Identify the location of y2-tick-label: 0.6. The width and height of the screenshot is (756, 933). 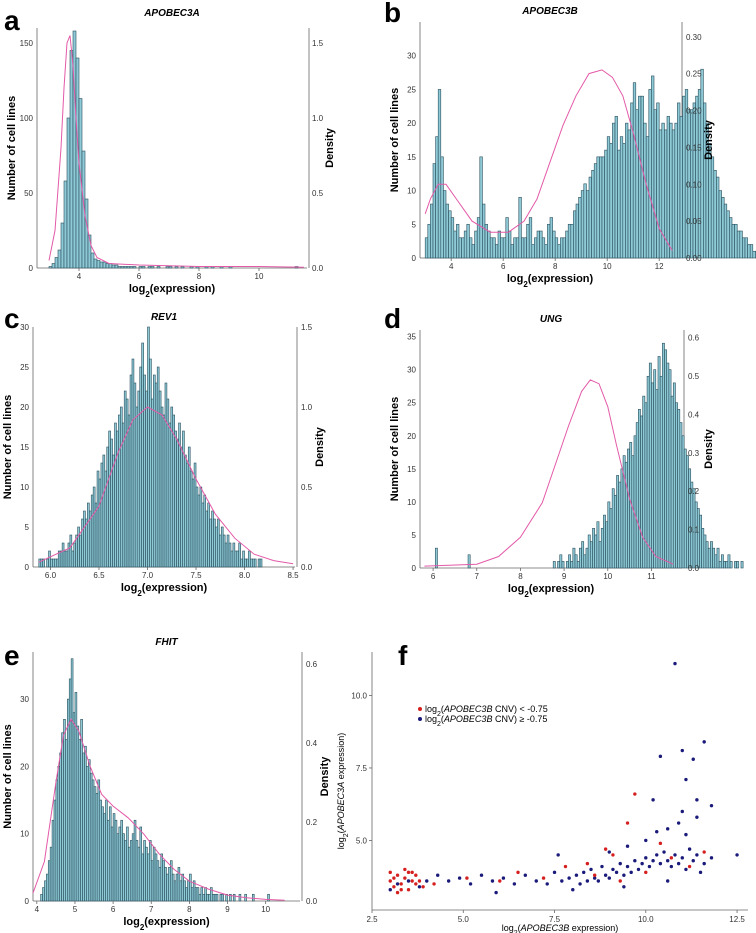
(694, 338).